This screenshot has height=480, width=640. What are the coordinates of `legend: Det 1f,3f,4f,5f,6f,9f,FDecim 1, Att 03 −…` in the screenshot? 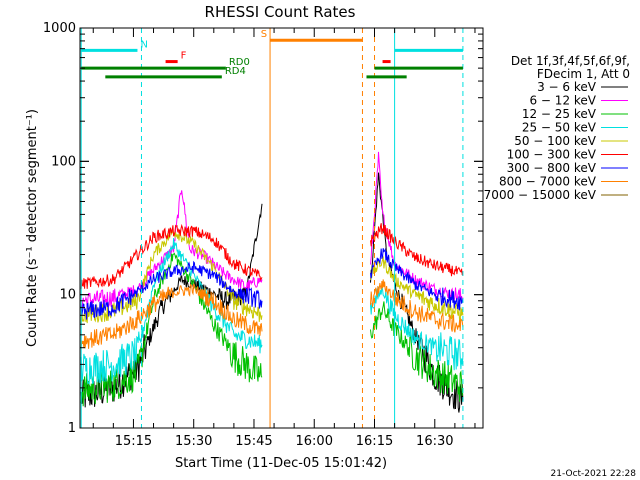 It's located at (557, 128).